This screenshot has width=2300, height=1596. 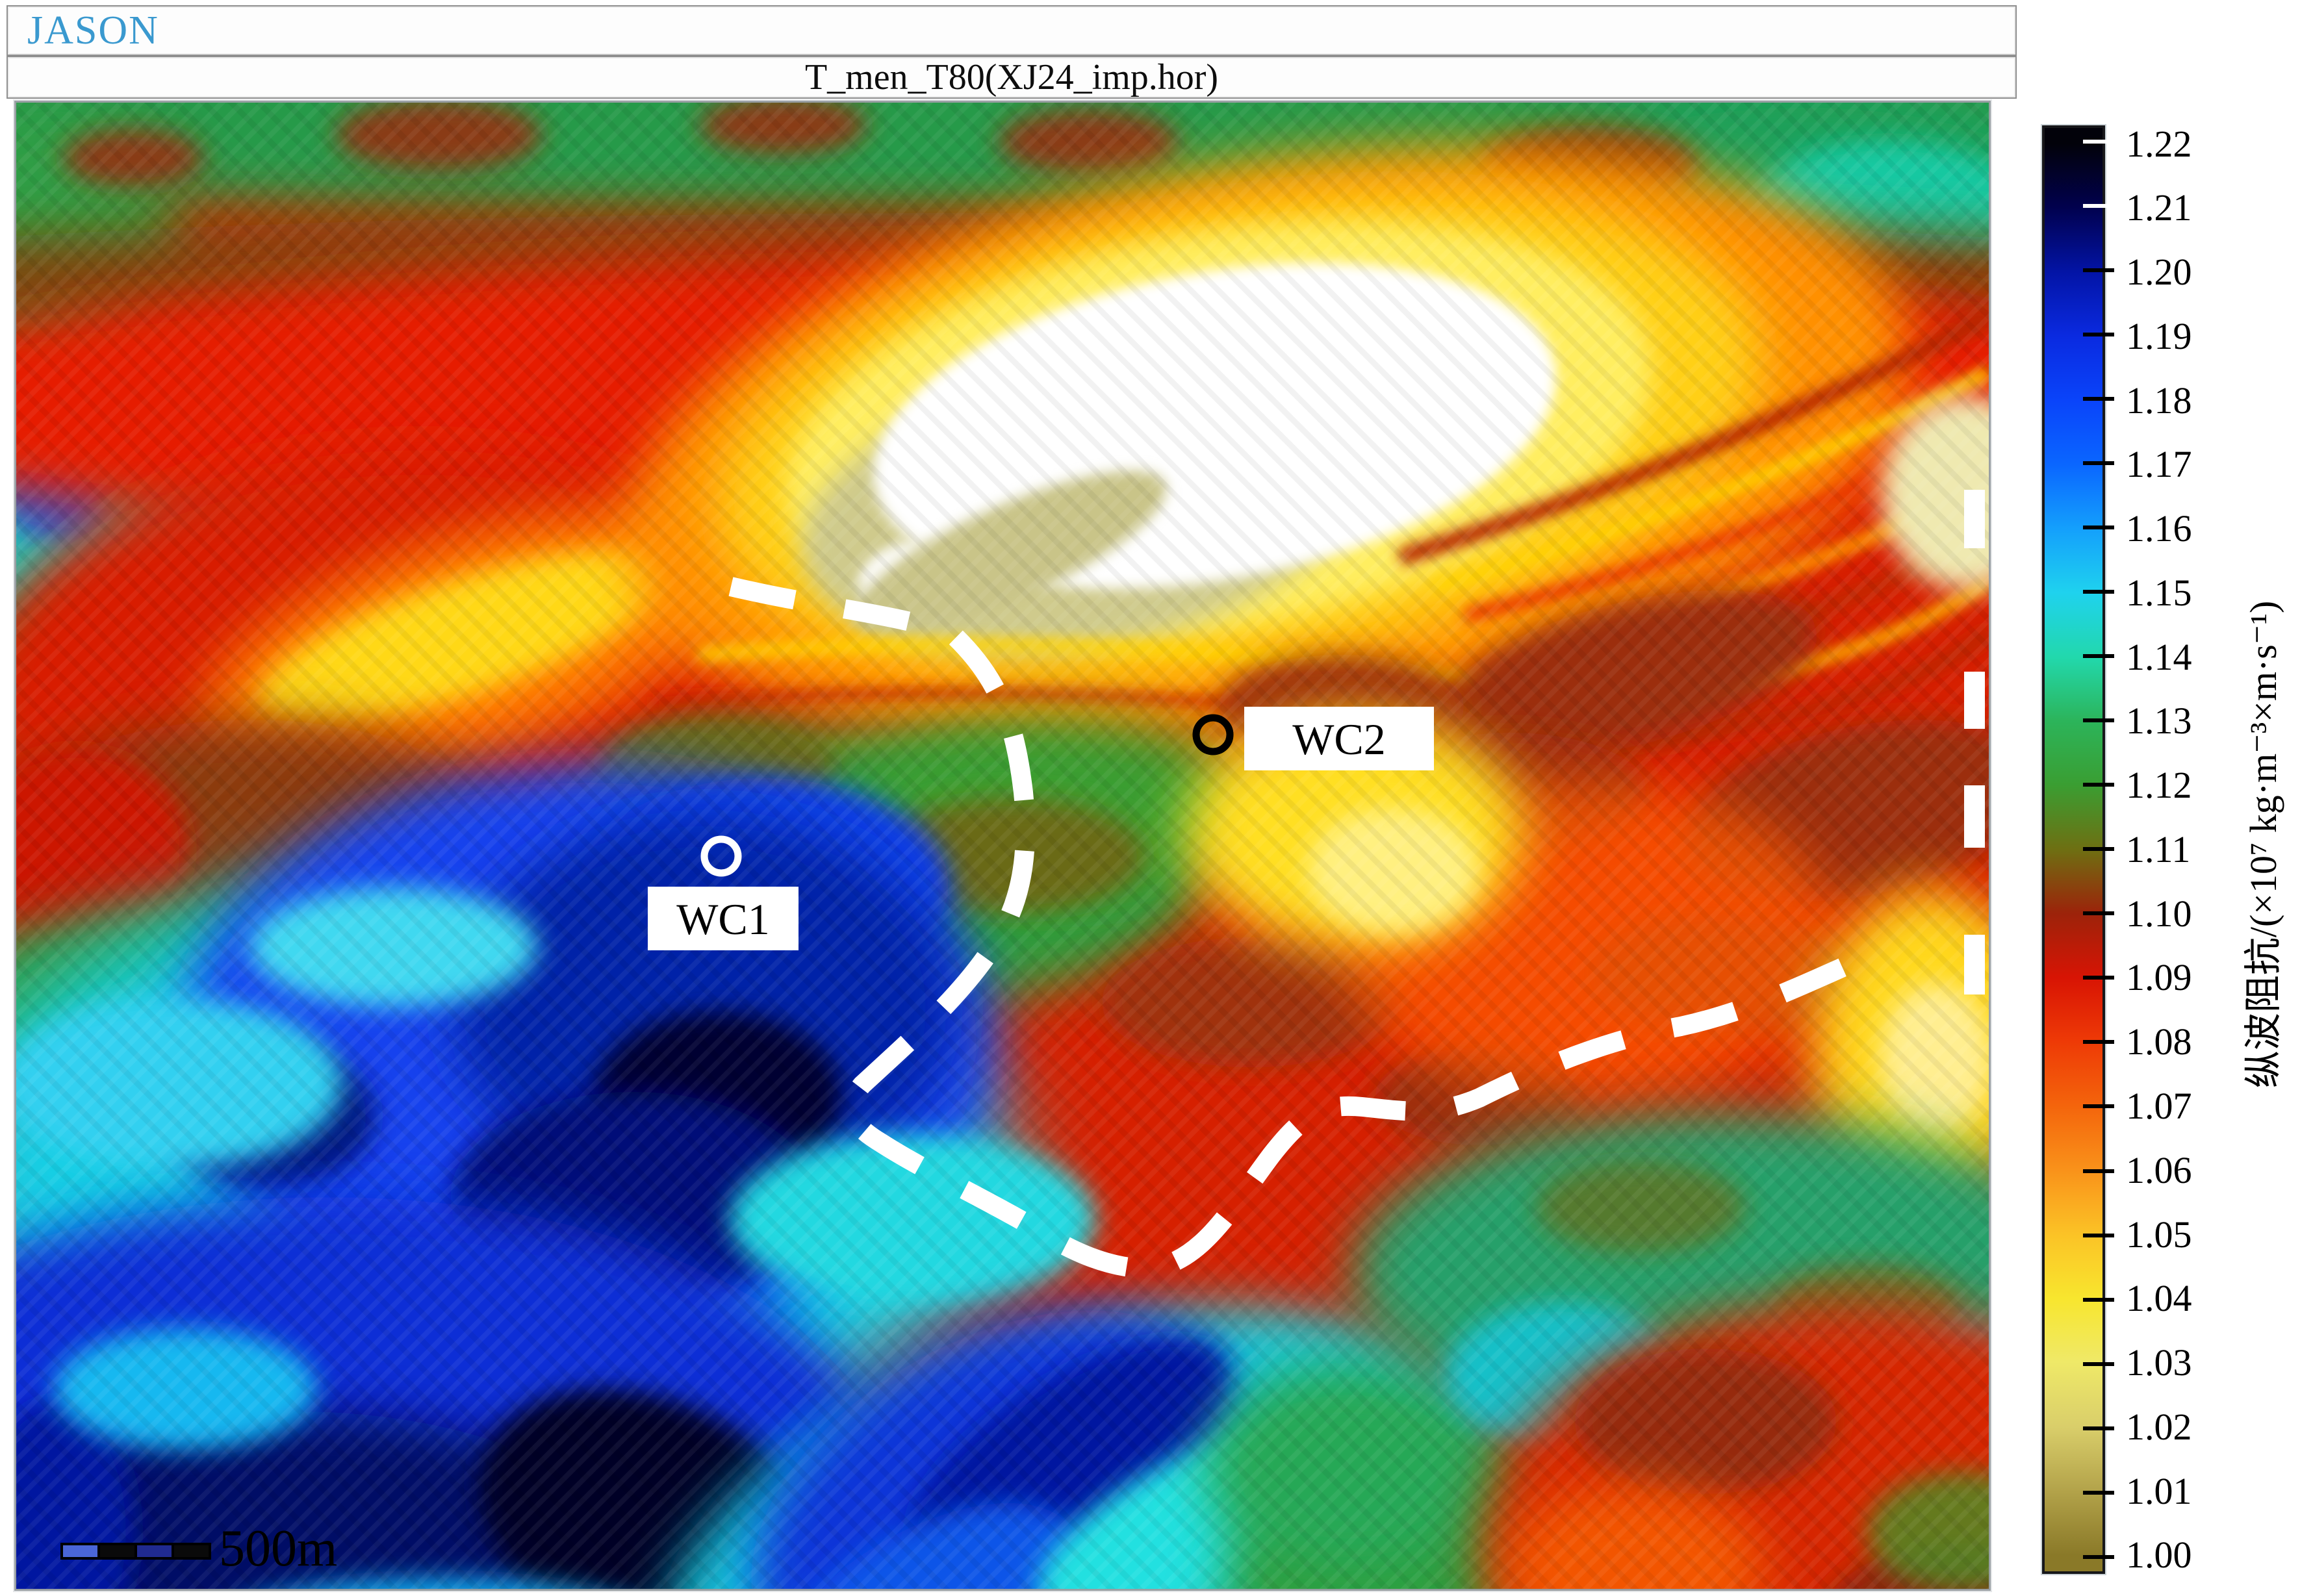 I want to click on colorbar-ticks, so click(x=2098, y=849).